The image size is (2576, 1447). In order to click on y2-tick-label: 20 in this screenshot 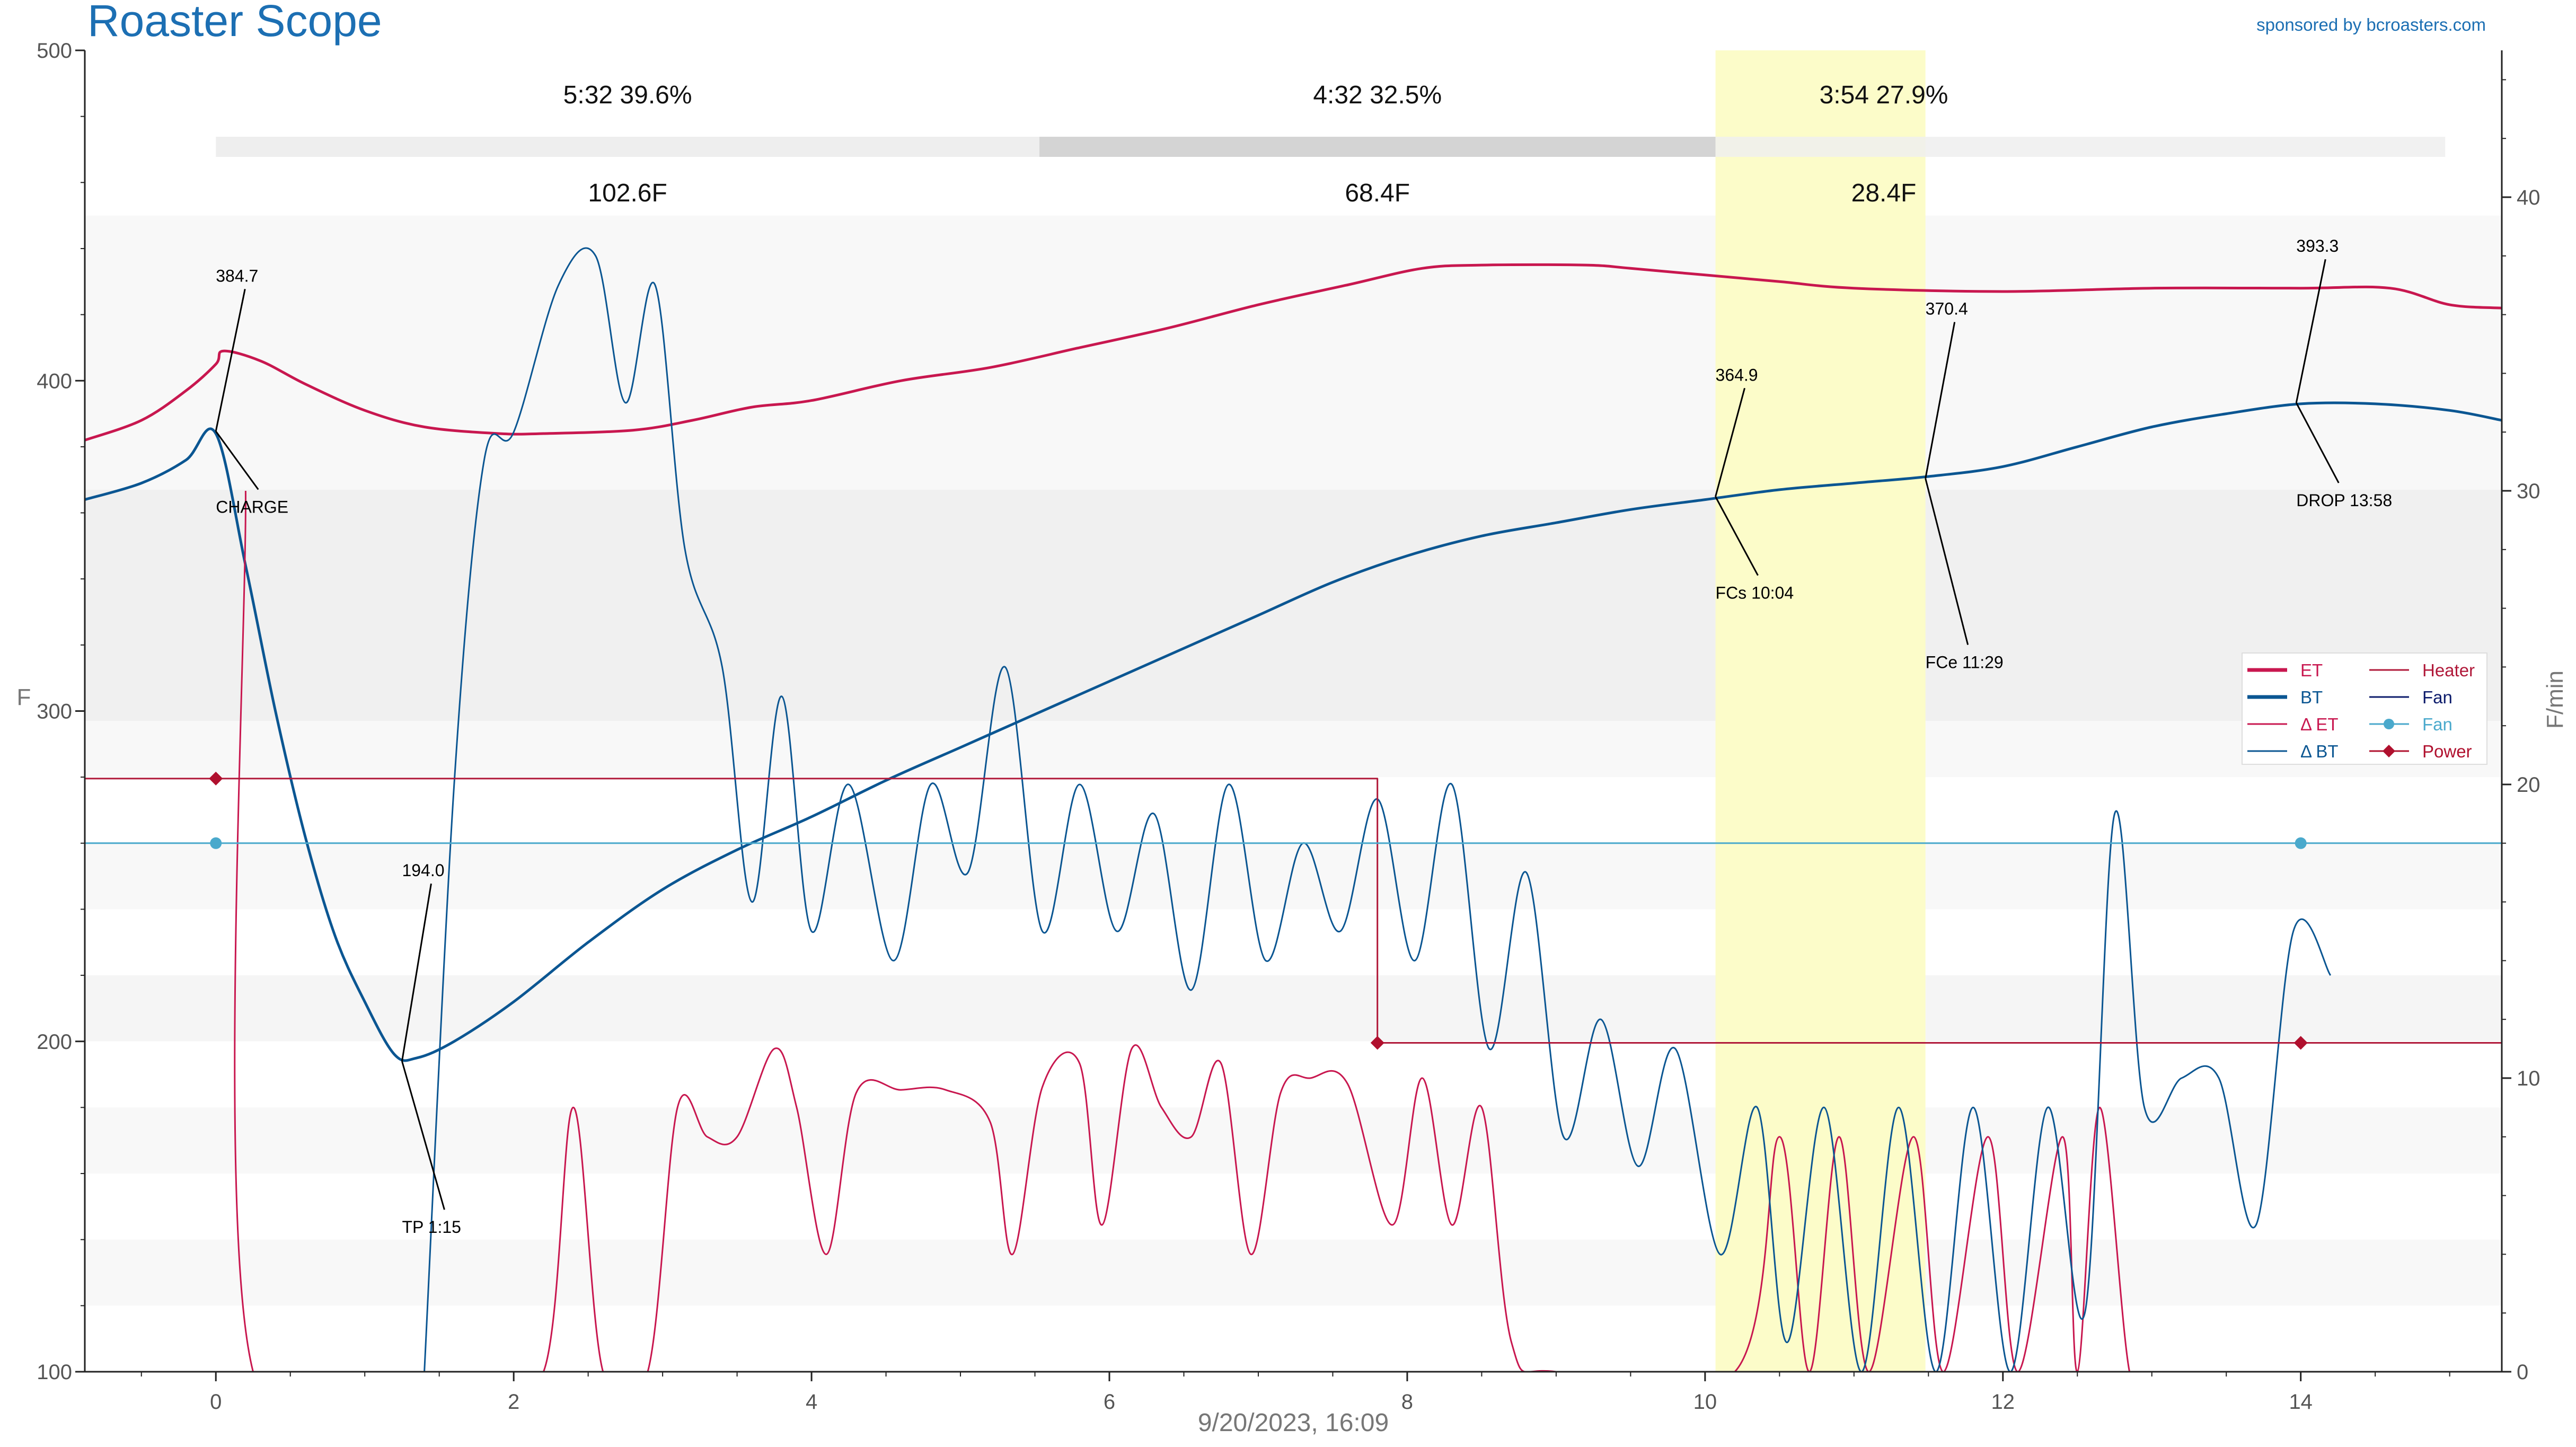, I will do `click(2528, 785)`.